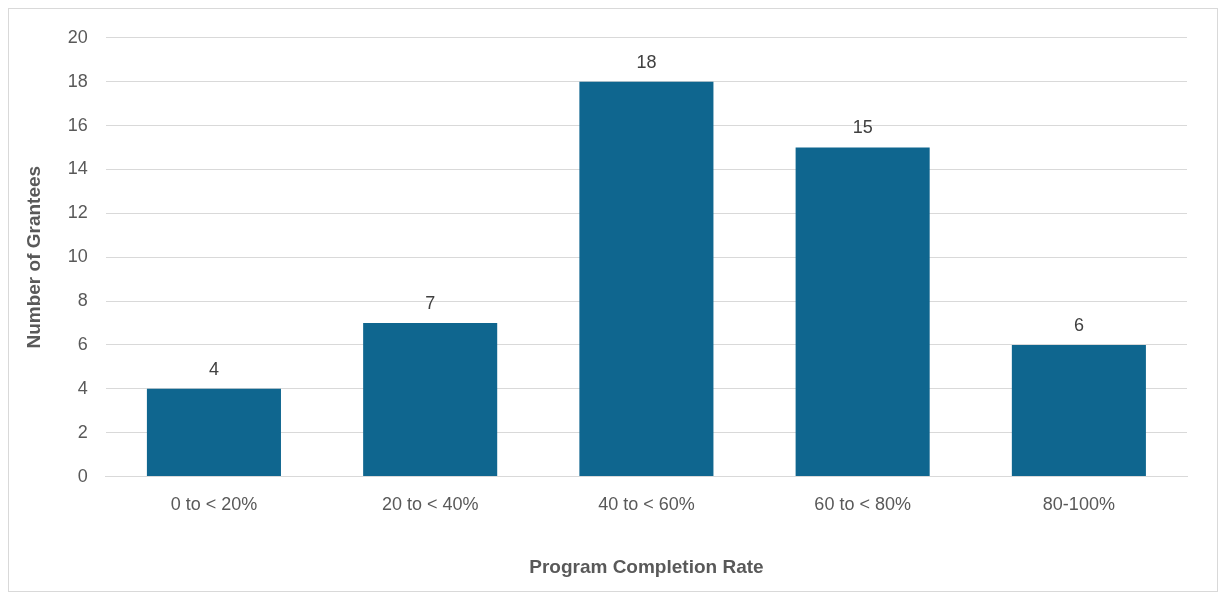  I want to click on data-label: 18, so click(646, 61).